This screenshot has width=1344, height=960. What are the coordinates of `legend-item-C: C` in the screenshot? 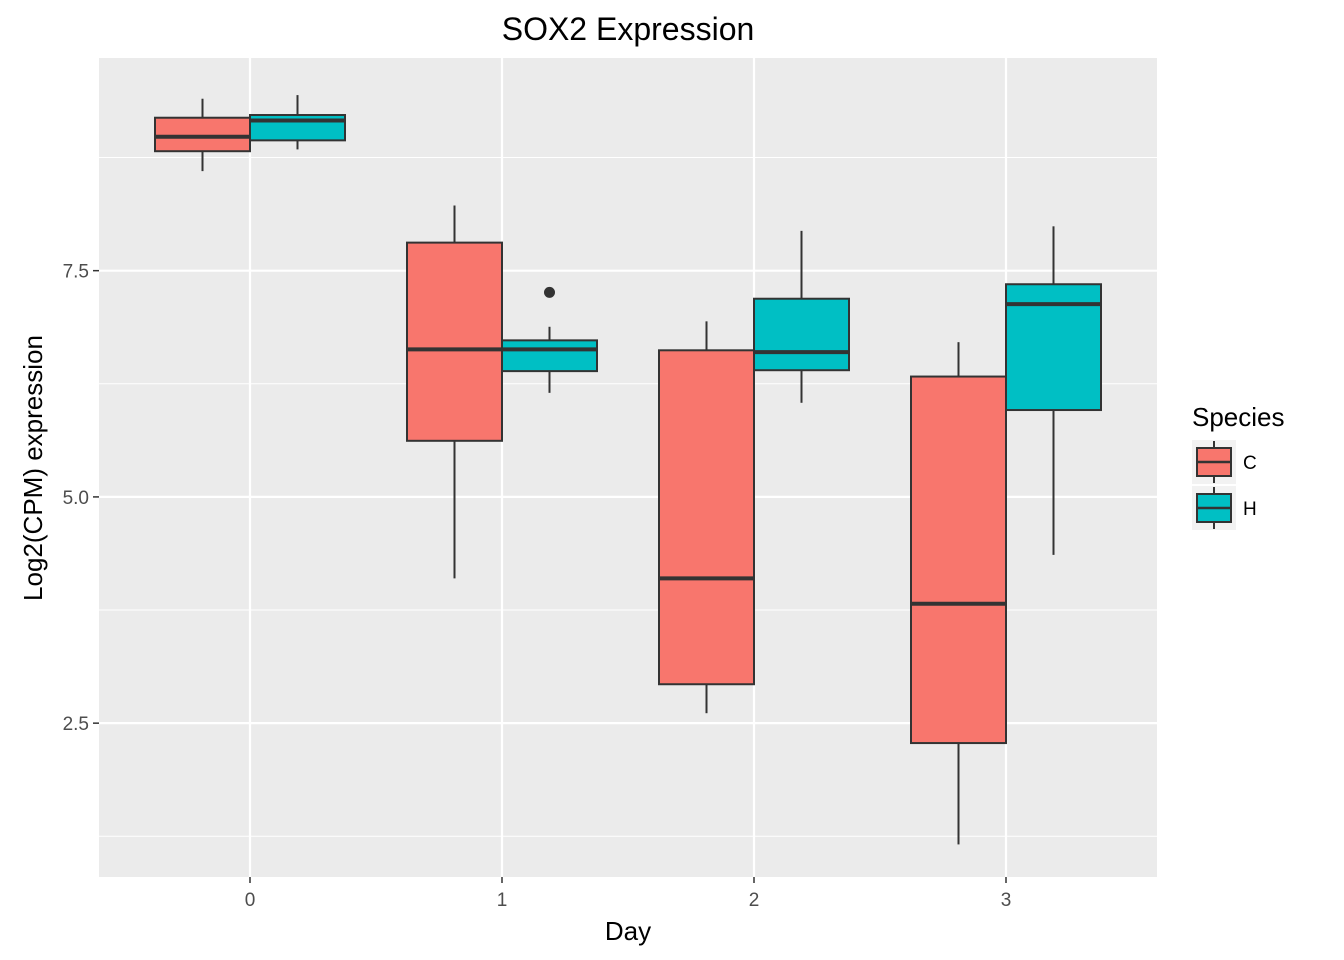 It's located at (1224, 462).